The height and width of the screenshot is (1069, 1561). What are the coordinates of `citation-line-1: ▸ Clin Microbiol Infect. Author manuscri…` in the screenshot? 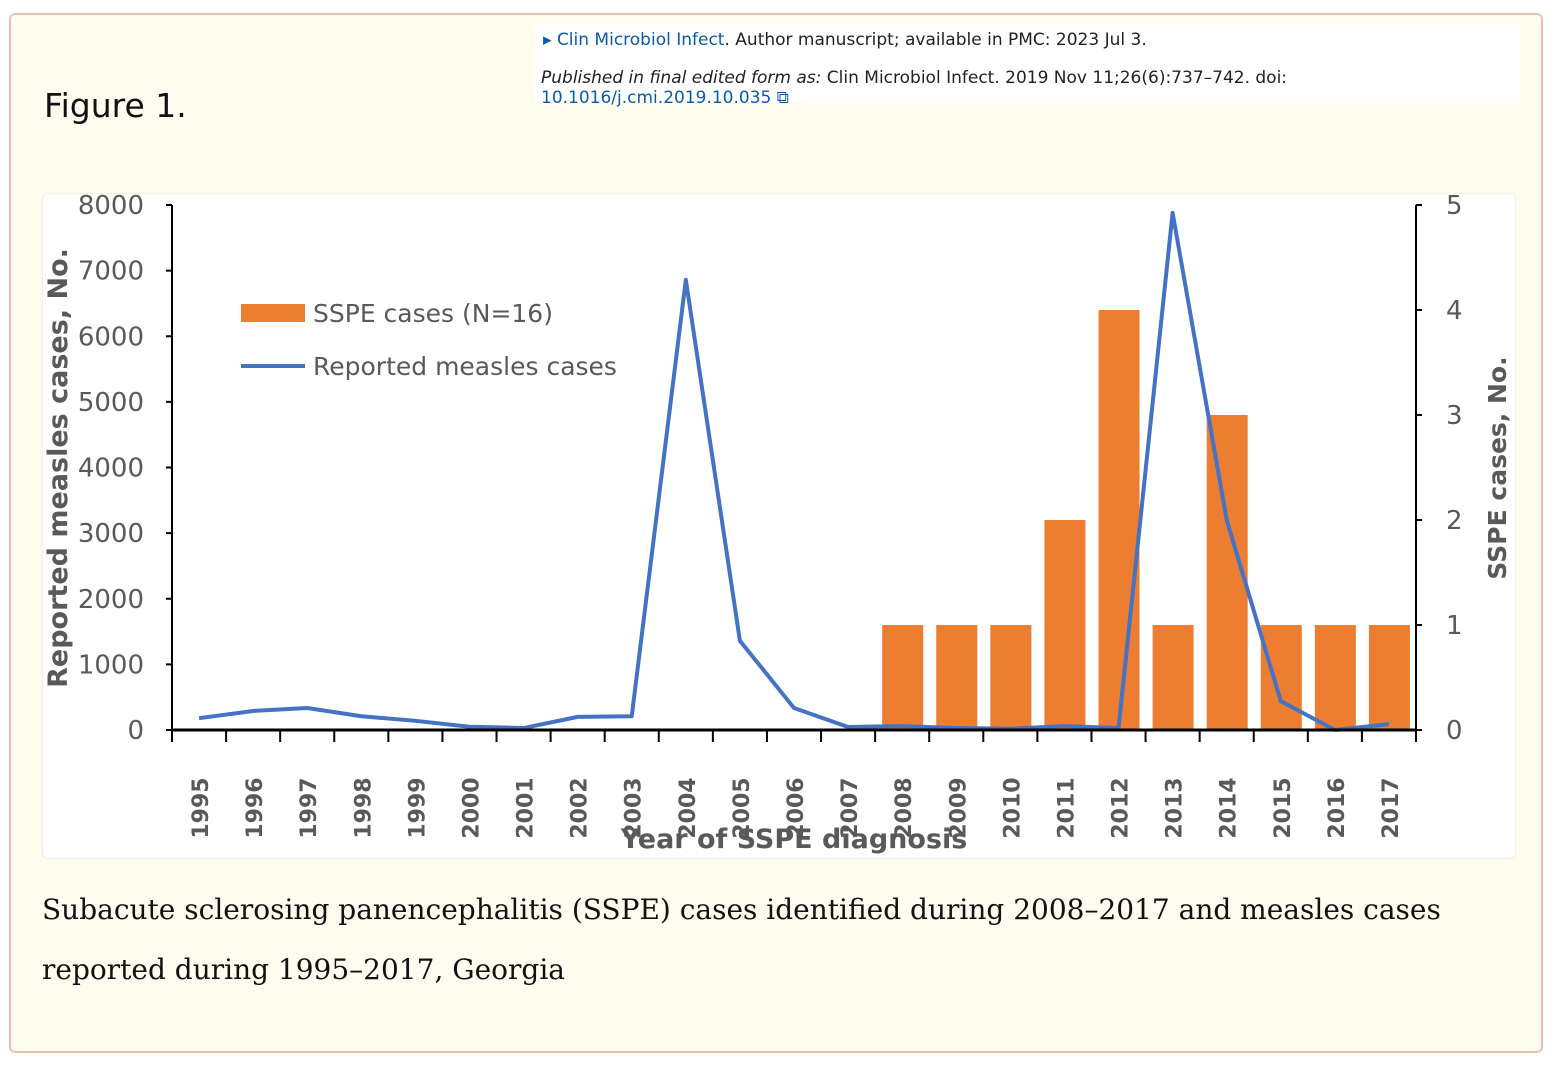 It's located at (845, 40).